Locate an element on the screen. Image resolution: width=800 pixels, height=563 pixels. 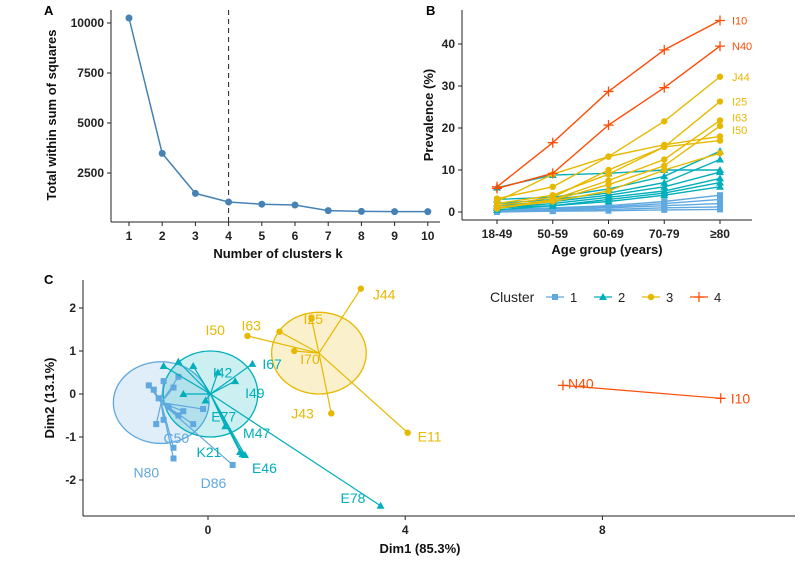
c-point-label: K21 is located at coordinates (209, 452).